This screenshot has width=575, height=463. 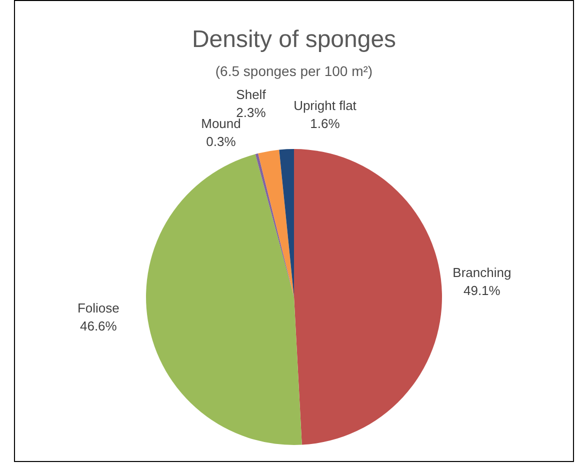 What do you see at coordinates (294, 71) in the screenshot?
I see `chart-subtitle: (6.5 sponges per 100 m²)` at bounding box center [294, 71].